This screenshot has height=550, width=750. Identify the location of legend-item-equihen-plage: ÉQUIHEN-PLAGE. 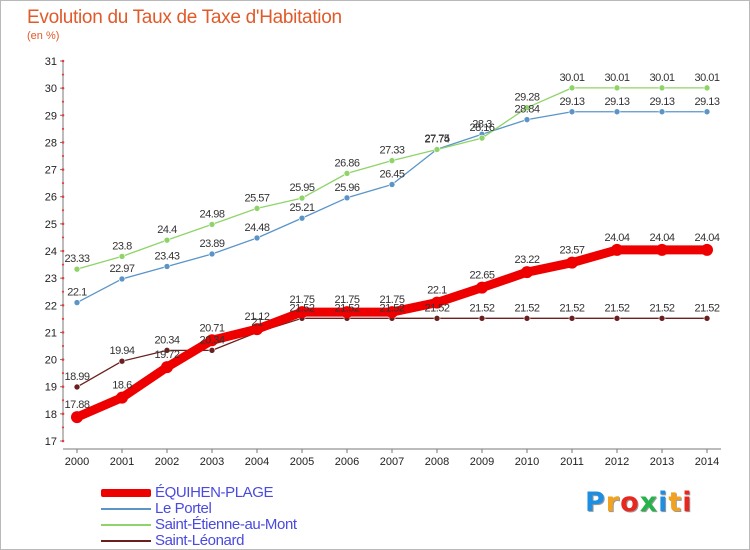
(231, 493).